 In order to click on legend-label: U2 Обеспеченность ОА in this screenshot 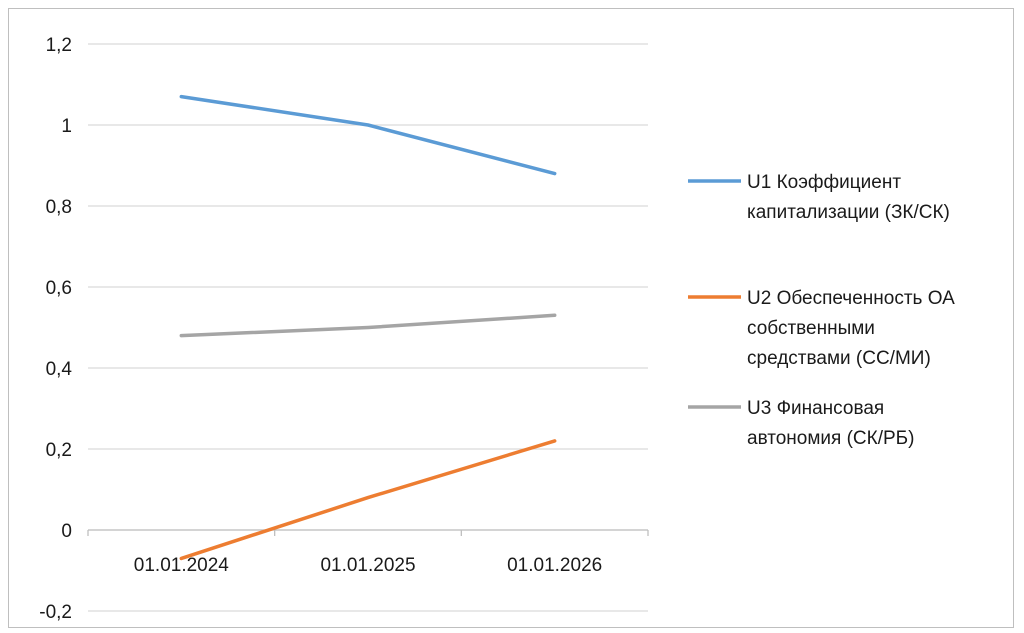, I will do `click(851, 298)`.